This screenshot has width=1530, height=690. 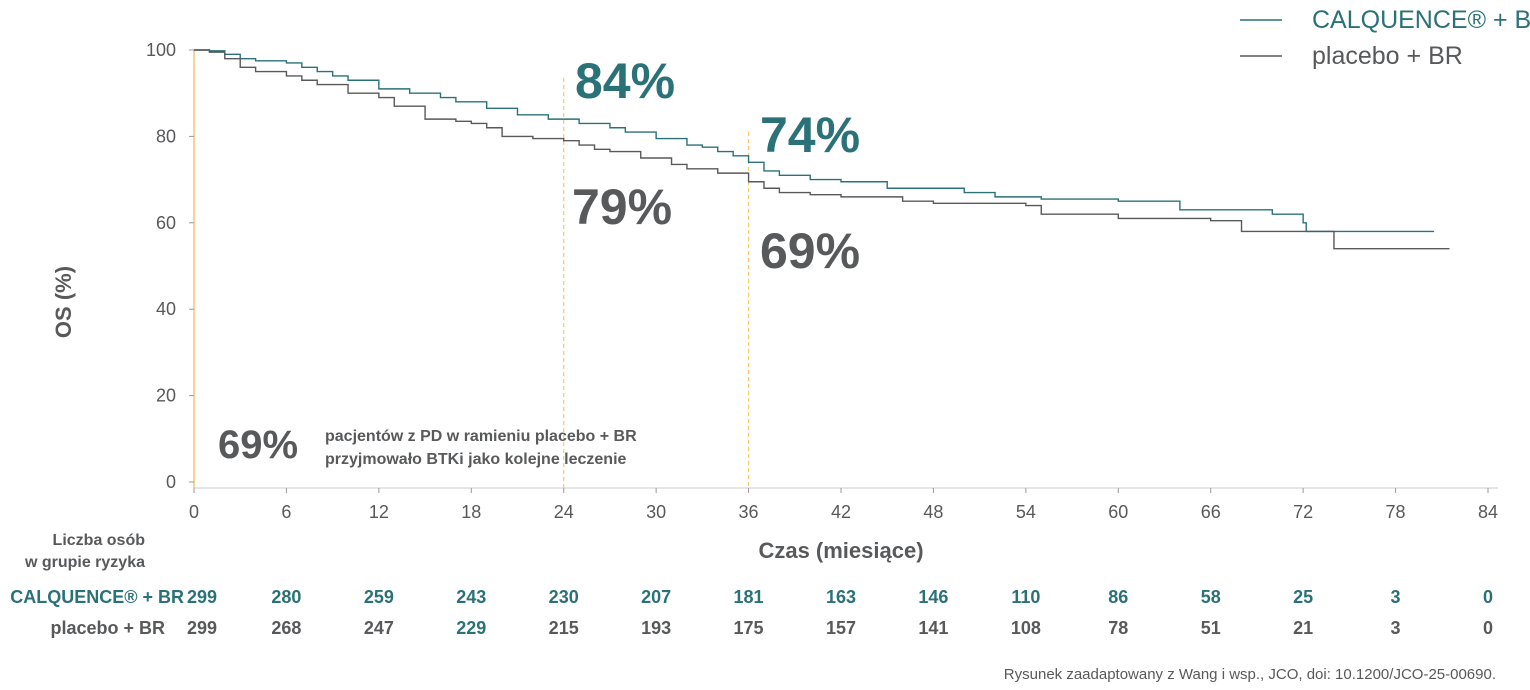 I want to click on risk-cell-calquence: 259, so click(x=378, y=597).